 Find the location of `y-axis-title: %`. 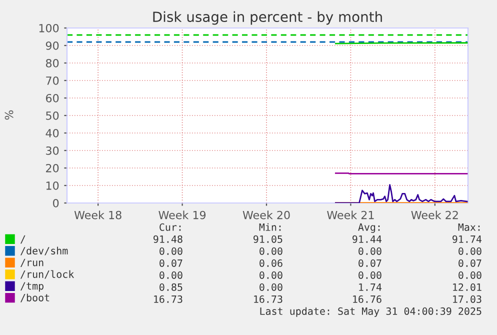

y-axis-title: % is located at coordinates (9, 115).